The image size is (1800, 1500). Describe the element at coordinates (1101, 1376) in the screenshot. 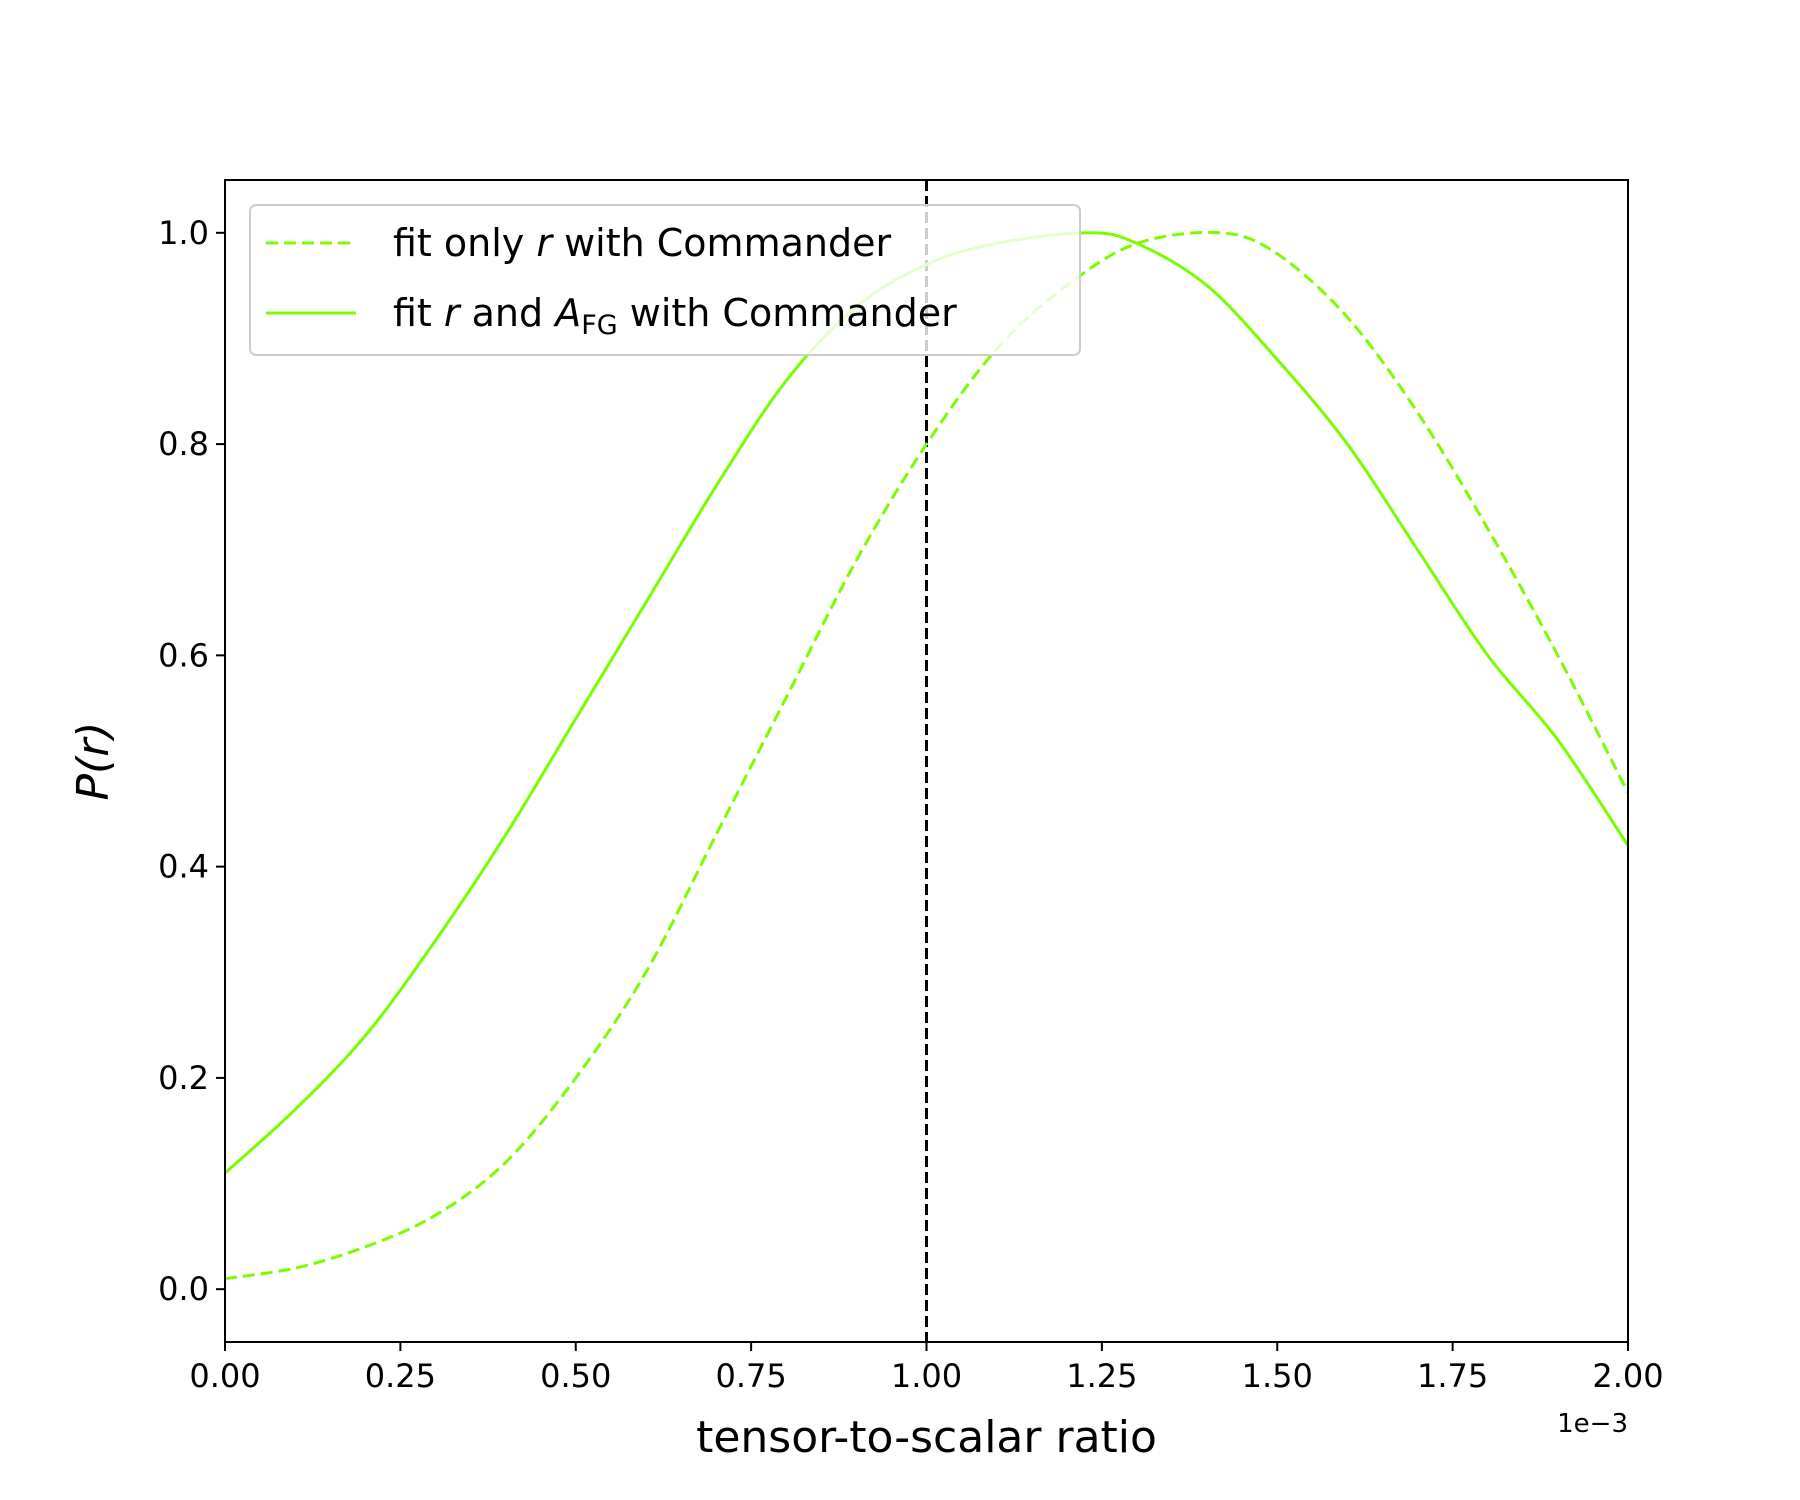

I see `x-tick-label: 1.25` at that location.